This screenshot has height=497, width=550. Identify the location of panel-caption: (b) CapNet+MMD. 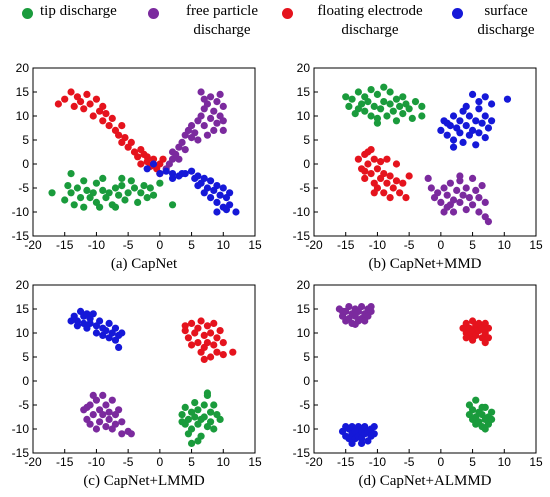
(424, 264).